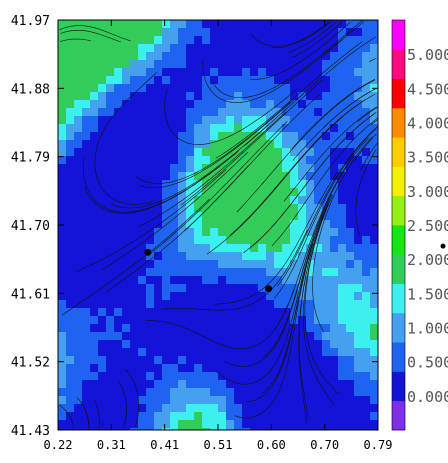 The width and height of the screenshot is (448, 463). I want to click on heatmap-cell-1907, so click(278, 400).